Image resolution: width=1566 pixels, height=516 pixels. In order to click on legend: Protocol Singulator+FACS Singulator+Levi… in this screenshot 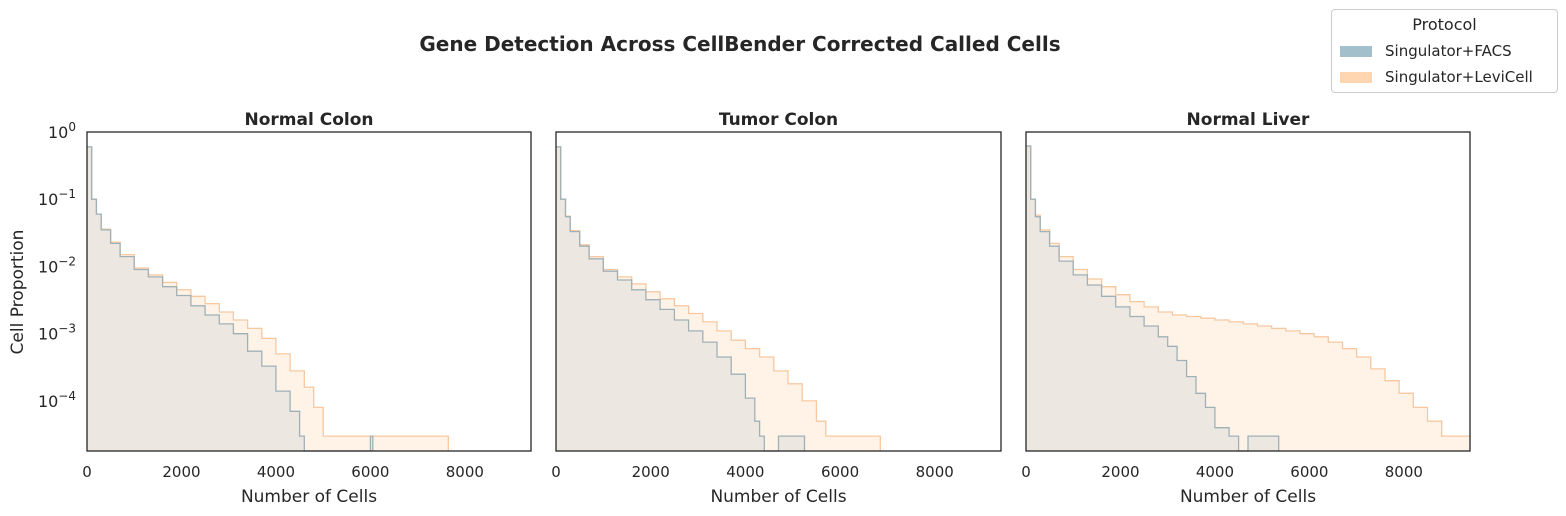, I will do `click(1444, 51)`.